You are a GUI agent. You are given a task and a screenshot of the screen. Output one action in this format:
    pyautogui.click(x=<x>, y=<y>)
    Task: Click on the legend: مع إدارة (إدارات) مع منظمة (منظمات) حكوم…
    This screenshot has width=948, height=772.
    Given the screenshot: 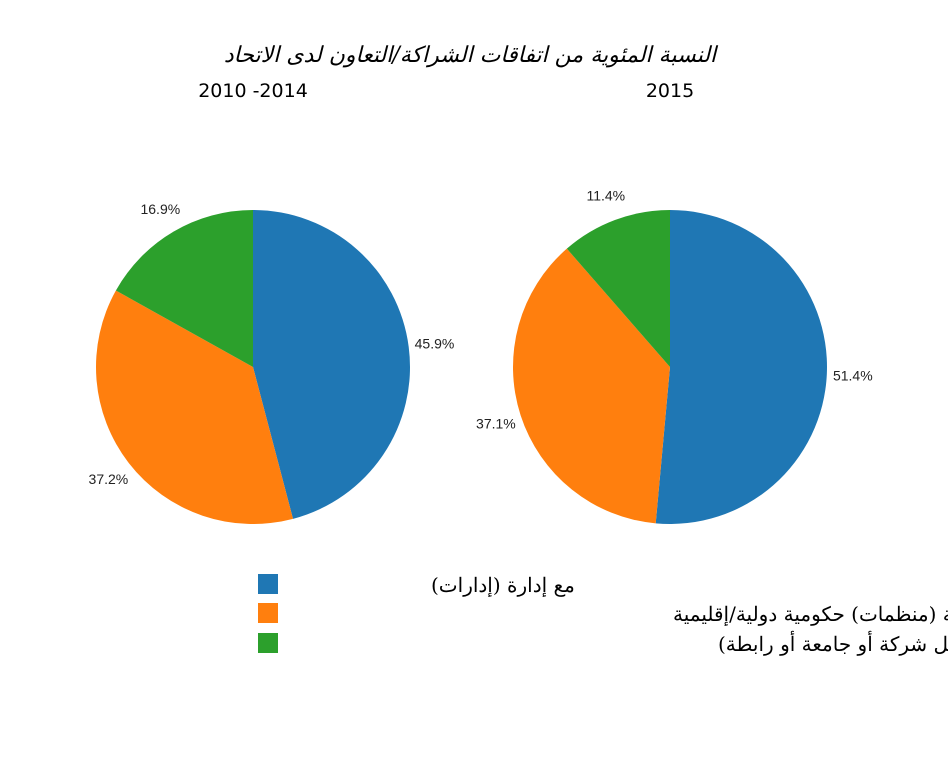 What is the action you would take?
    pyautogui.click(x=603, y=614)
    